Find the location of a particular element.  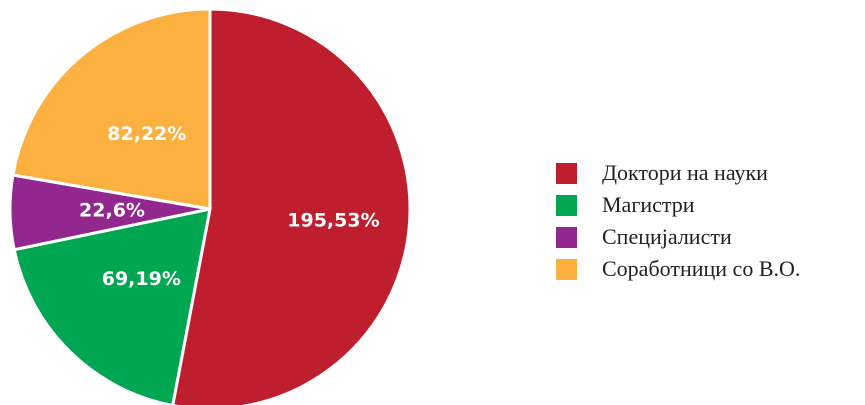

legend-label: Соработници со В.О. is located at coordinates (701, 268).